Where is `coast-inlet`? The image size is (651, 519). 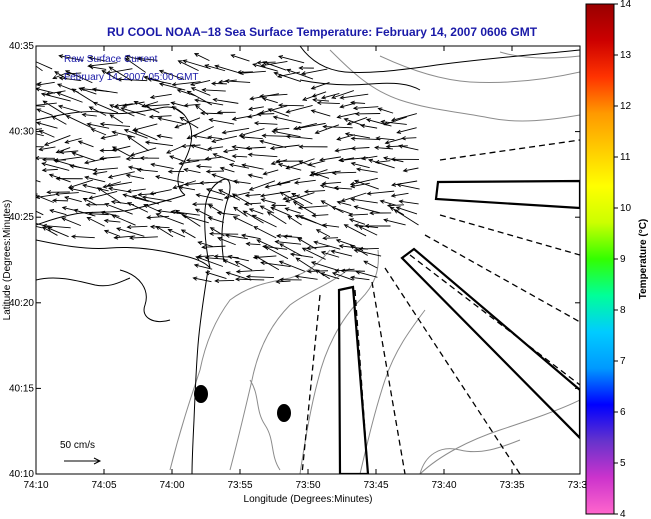
coast-inlet is located at coordinates (145, 296).